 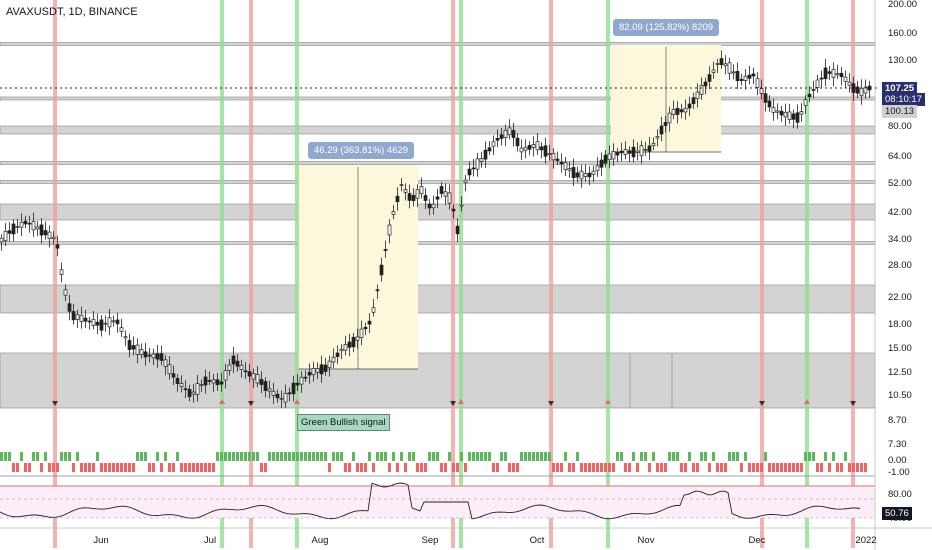 What do you see at coordinates (343, 422) in the screenshot?
I see `signal-label: Green Bullish signal` at bounding box center [343, 422].